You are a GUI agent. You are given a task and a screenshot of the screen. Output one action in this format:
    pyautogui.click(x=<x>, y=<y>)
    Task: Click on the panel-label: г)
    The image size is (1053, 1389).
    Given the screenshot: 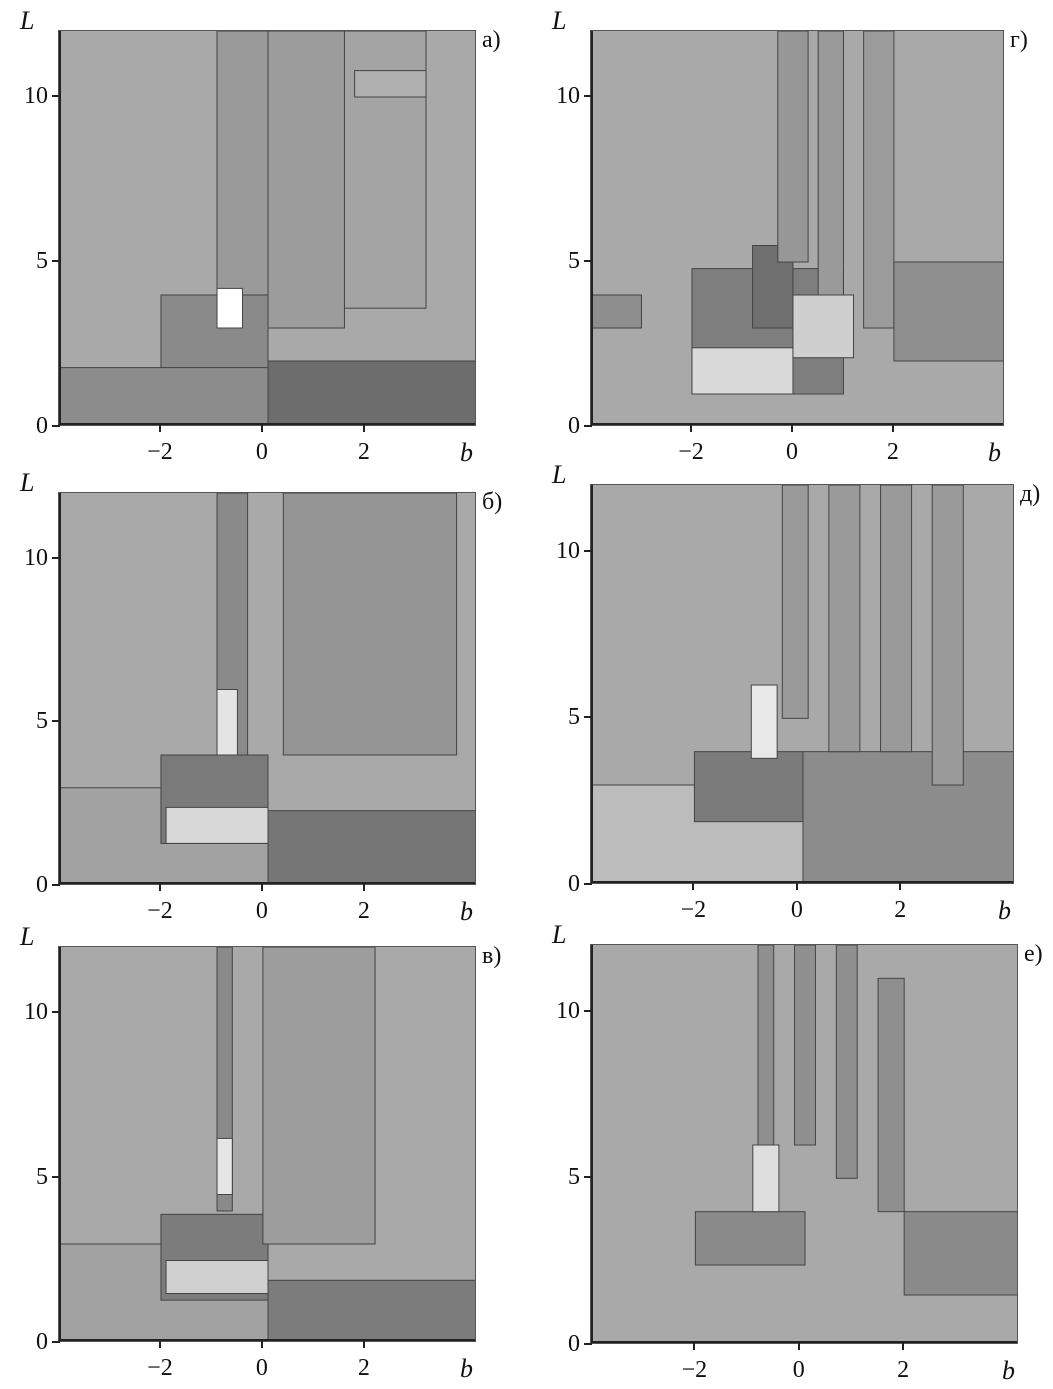 What is the action you would take?
    pyautogui.click(x=1019, y=40)
    